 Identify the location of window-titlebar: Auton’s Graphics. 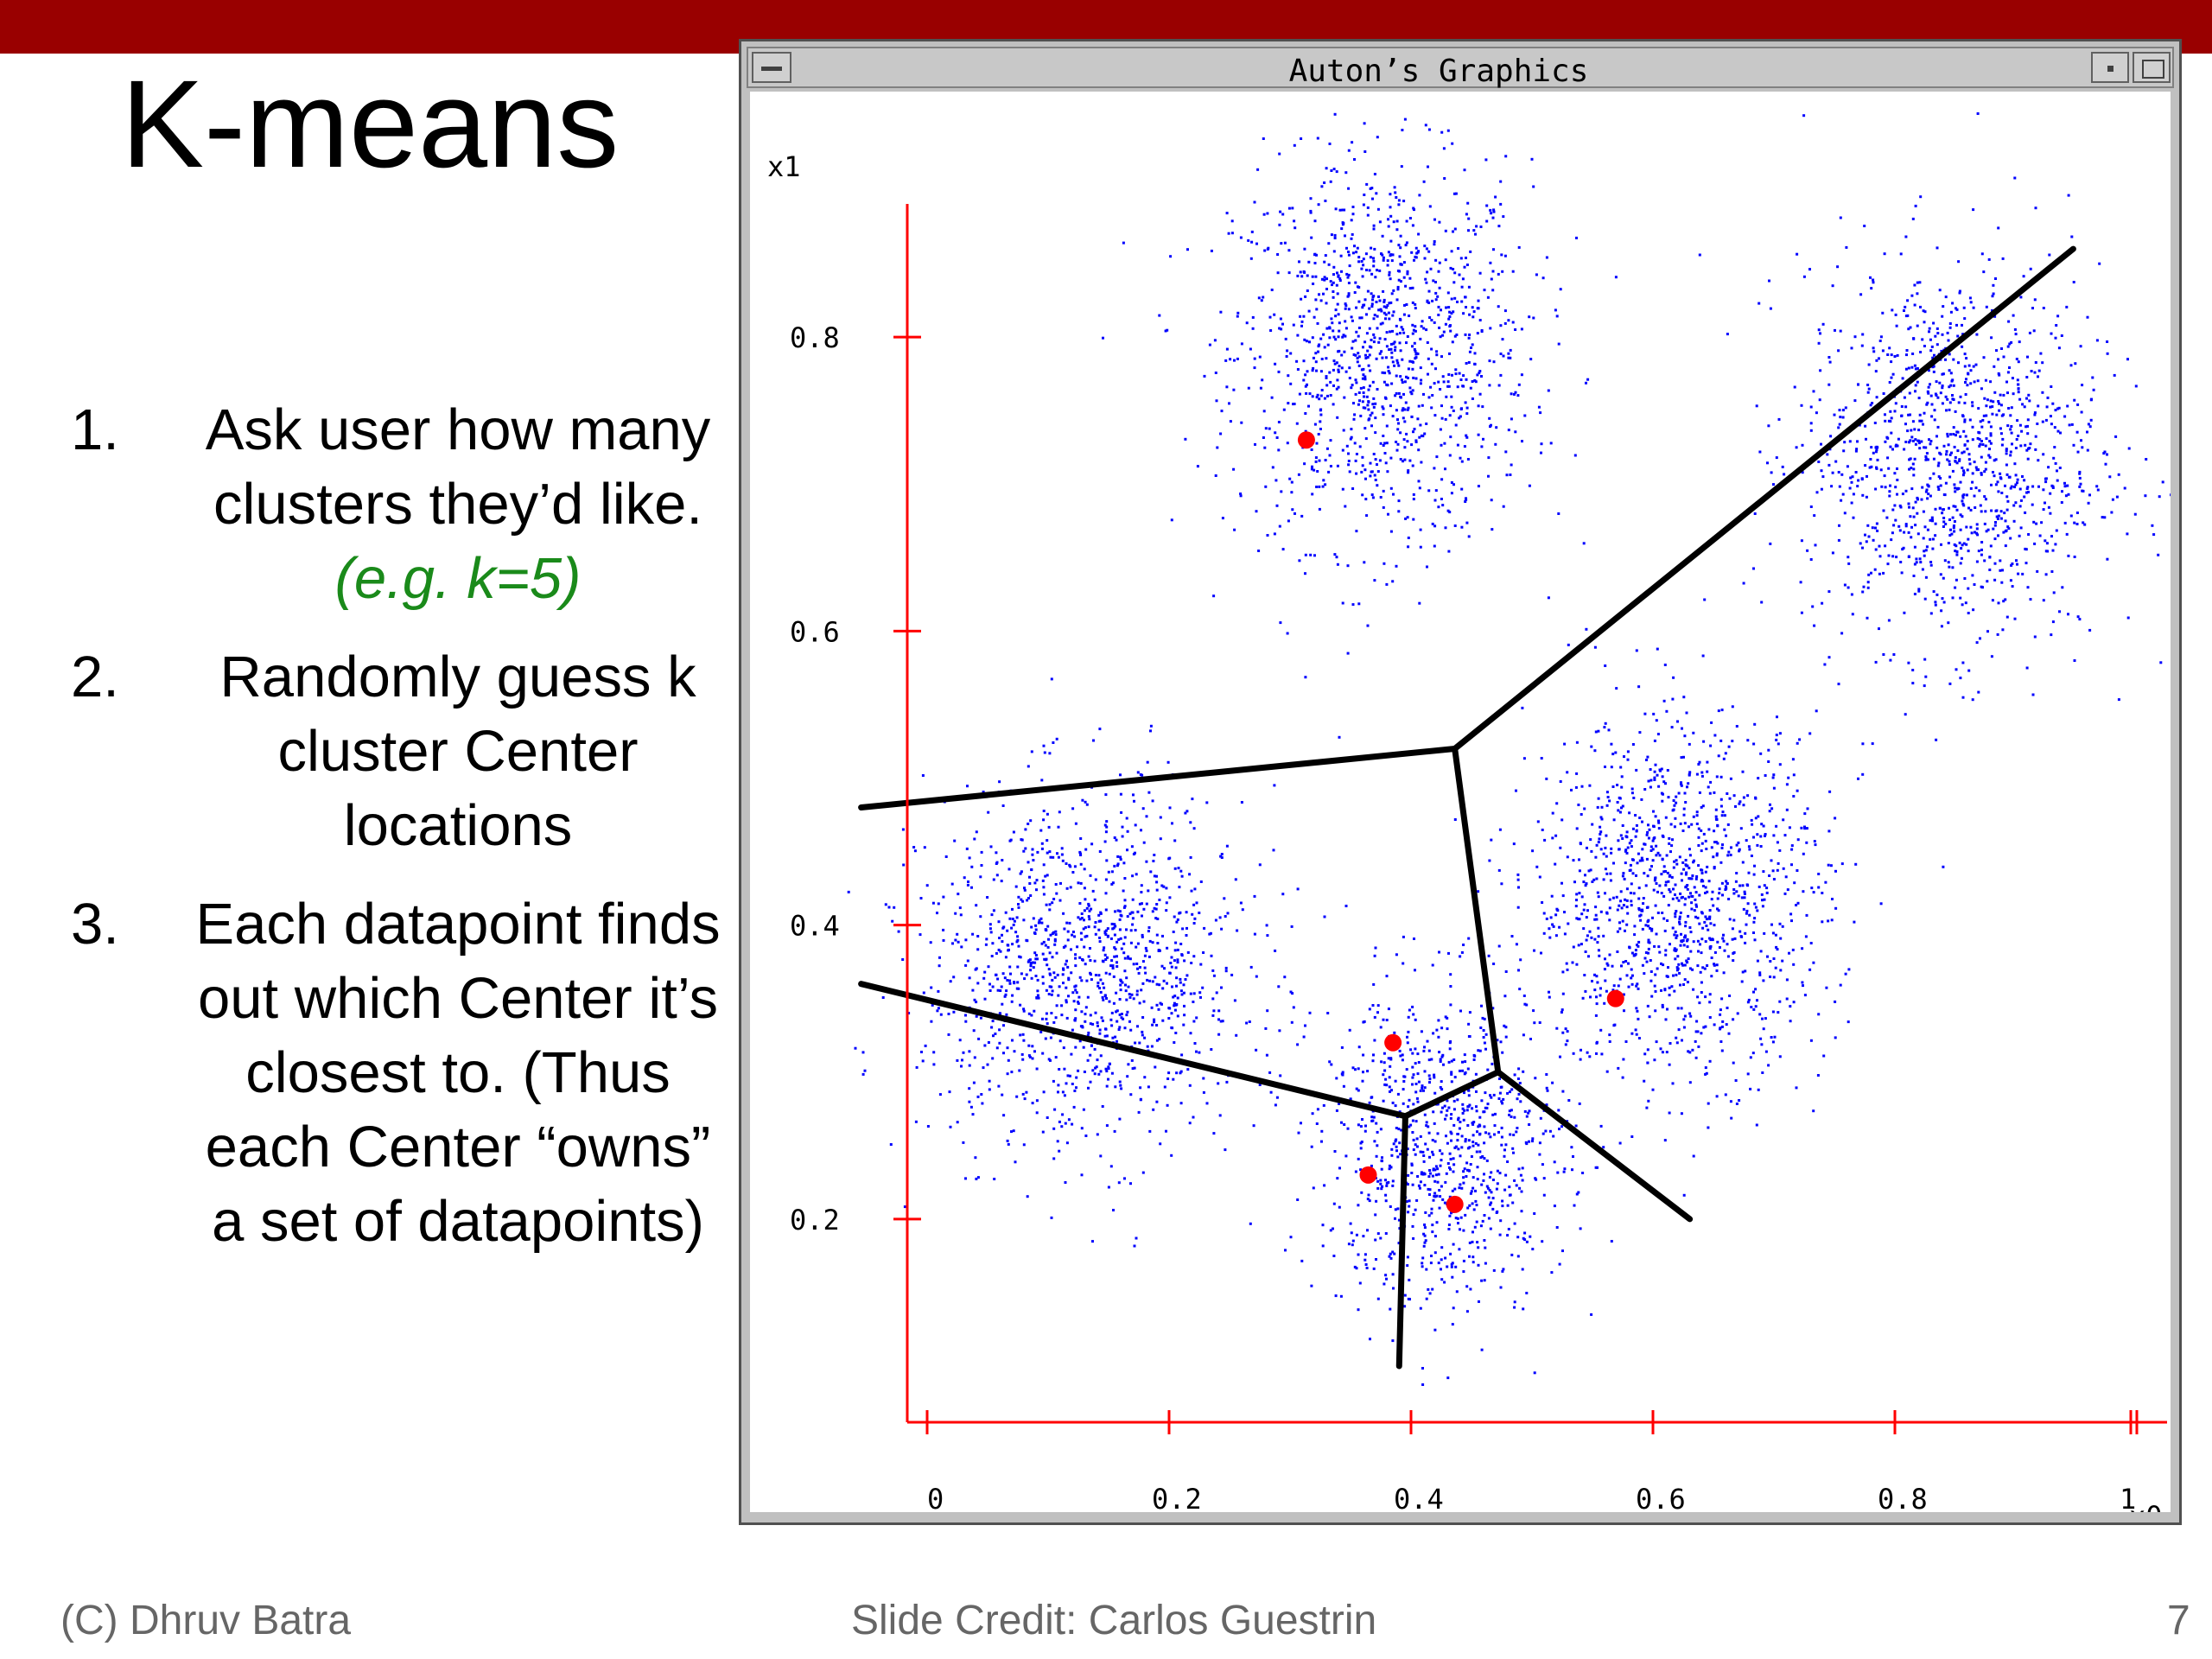
(1460, 68).